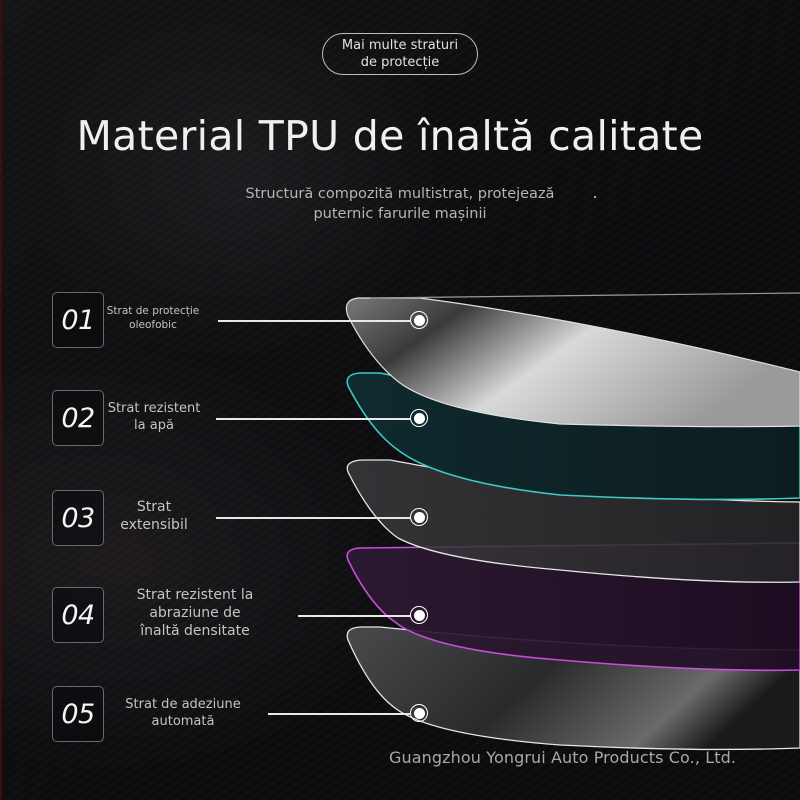 This screenshot has width=800, height=800. Describe the element at coordinates (183, 721) in the screenshot. I see `label-line: automată` at that location.